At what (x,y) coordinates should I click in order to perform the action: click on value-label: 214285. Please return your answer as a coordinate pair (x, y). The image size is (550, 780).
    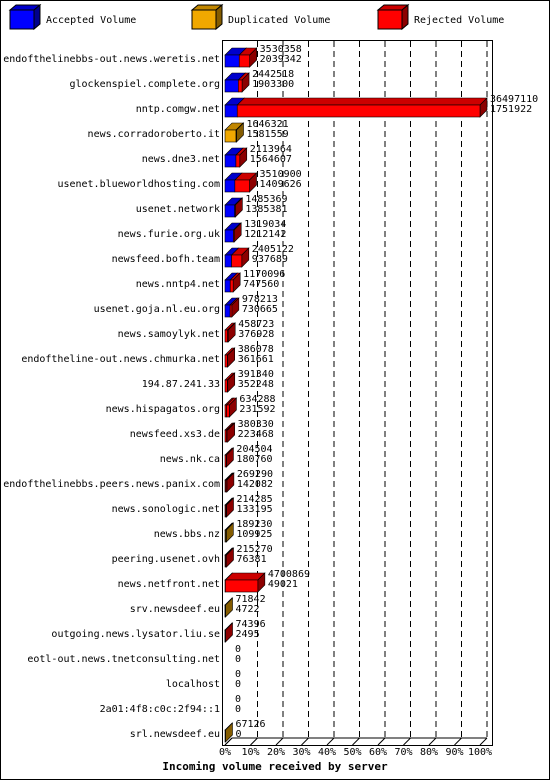
    Looking at the image, I should click on (254, 499).